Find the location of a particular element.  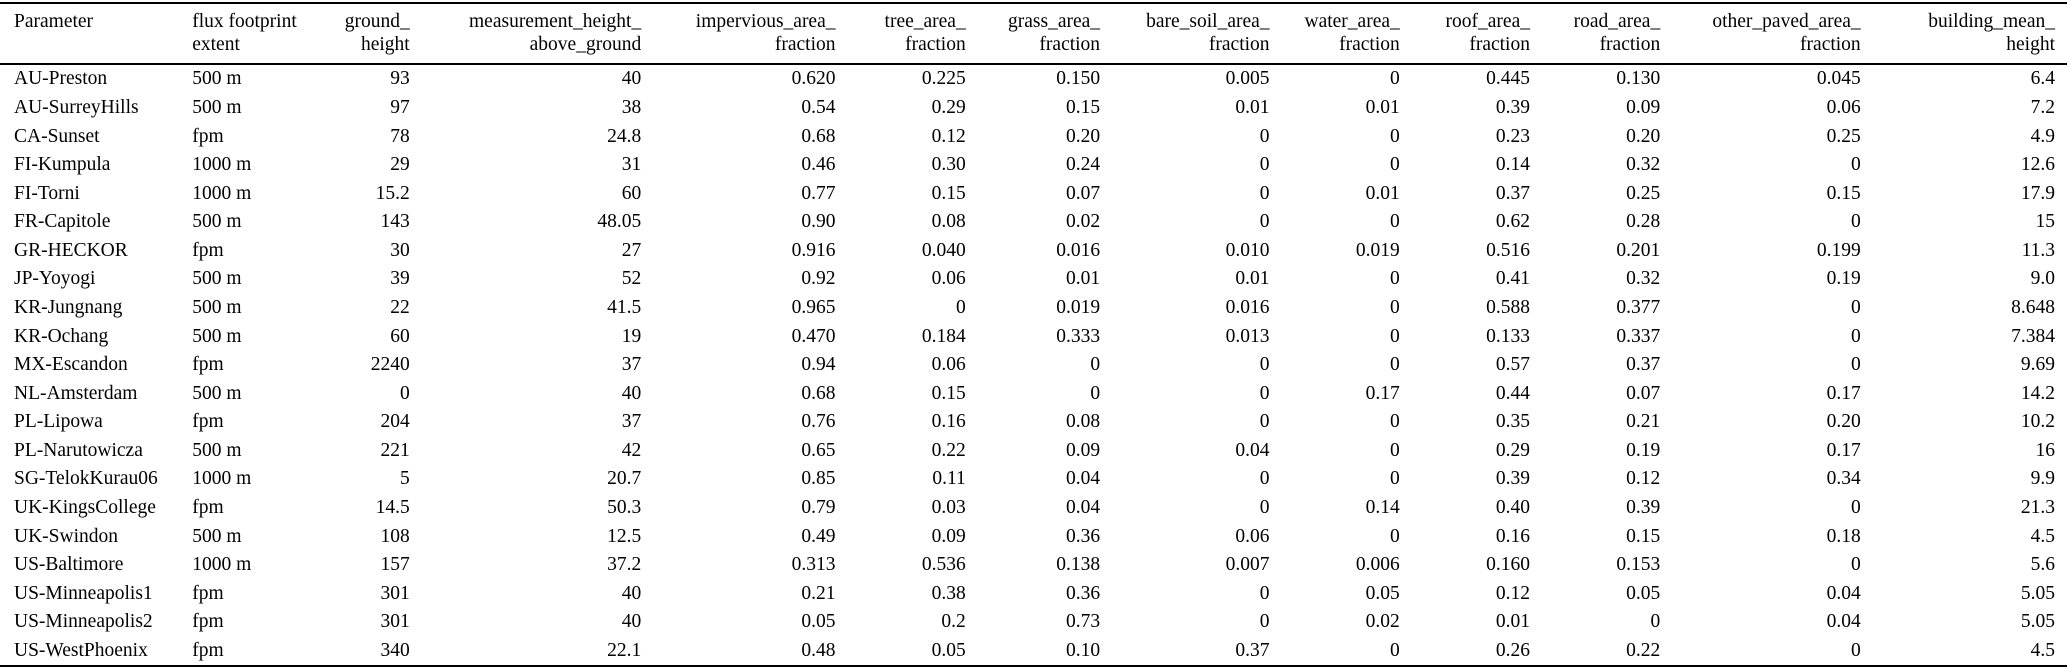

column-header-ground_height: ground_ height is located at coordinates (377, 33).